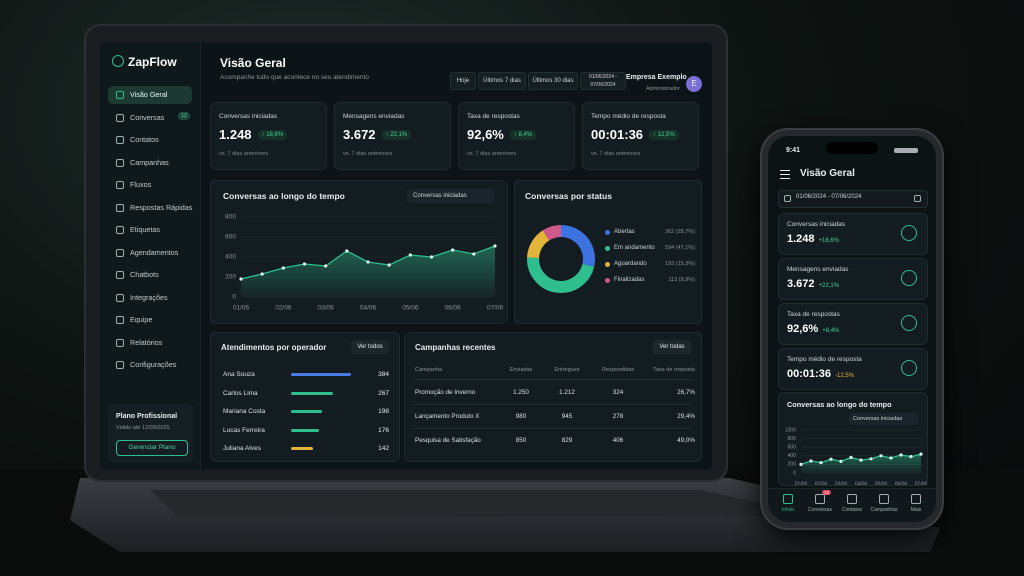  I want to click on kpi-row: 1.248 +18,6%, so click(813, 239).